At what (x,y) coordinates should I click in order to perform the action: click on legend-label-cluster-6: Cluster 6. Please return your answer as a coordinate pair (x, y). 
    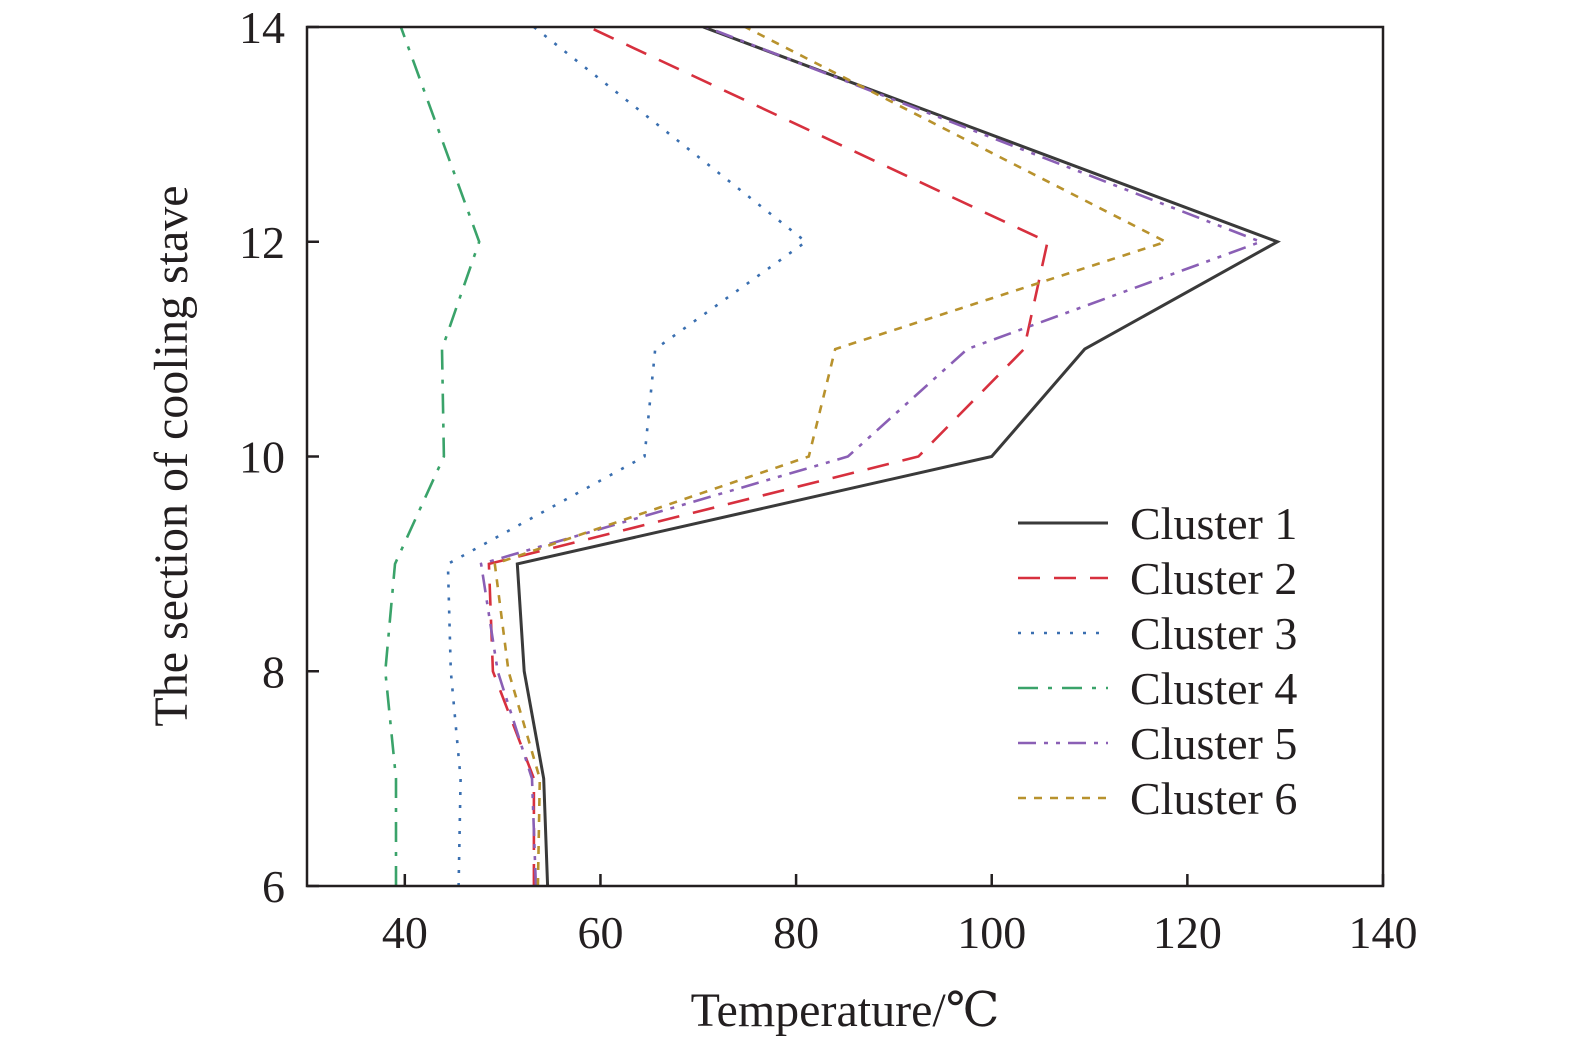
    Looking at the image, I should click on (1213, 798).